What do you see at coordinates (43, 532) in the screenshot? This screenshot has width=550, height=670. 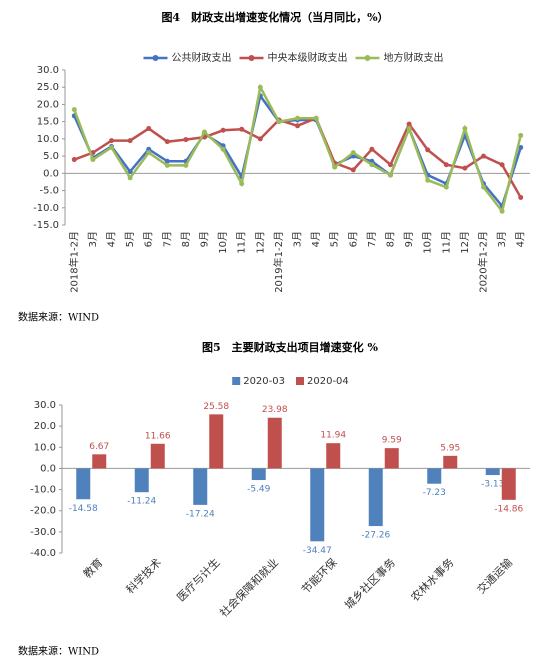 I see `y-tick-label: -30.0` at bounding box center [43, 532].